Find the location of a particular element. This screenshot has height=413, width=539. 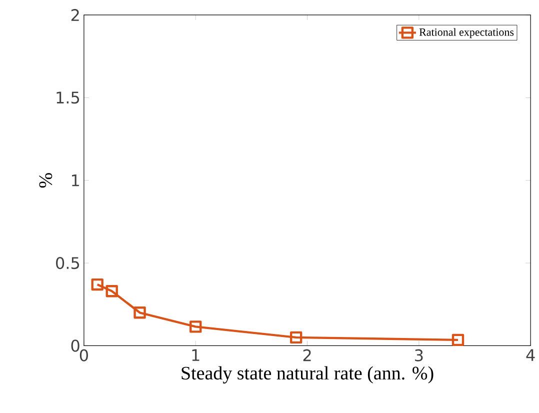

x-axis-title: Steady state natural rate (ann. %) is located at coordinates (308, 375).